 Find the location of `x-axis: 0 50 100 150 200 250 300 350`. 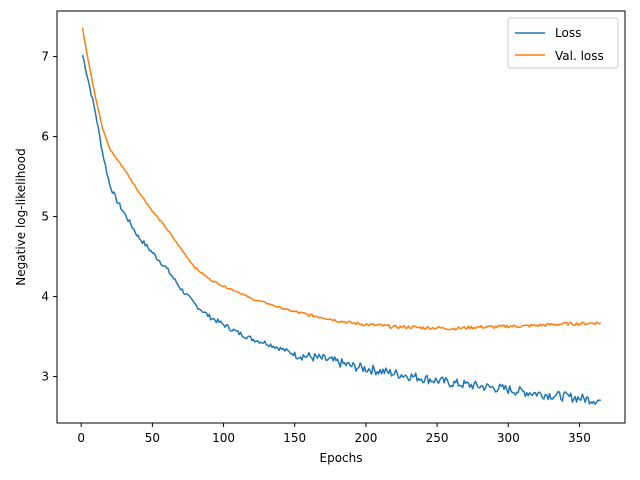

x-axis: 0 50 100 150 200 250 300 350 is located at coordinates (334, 434).